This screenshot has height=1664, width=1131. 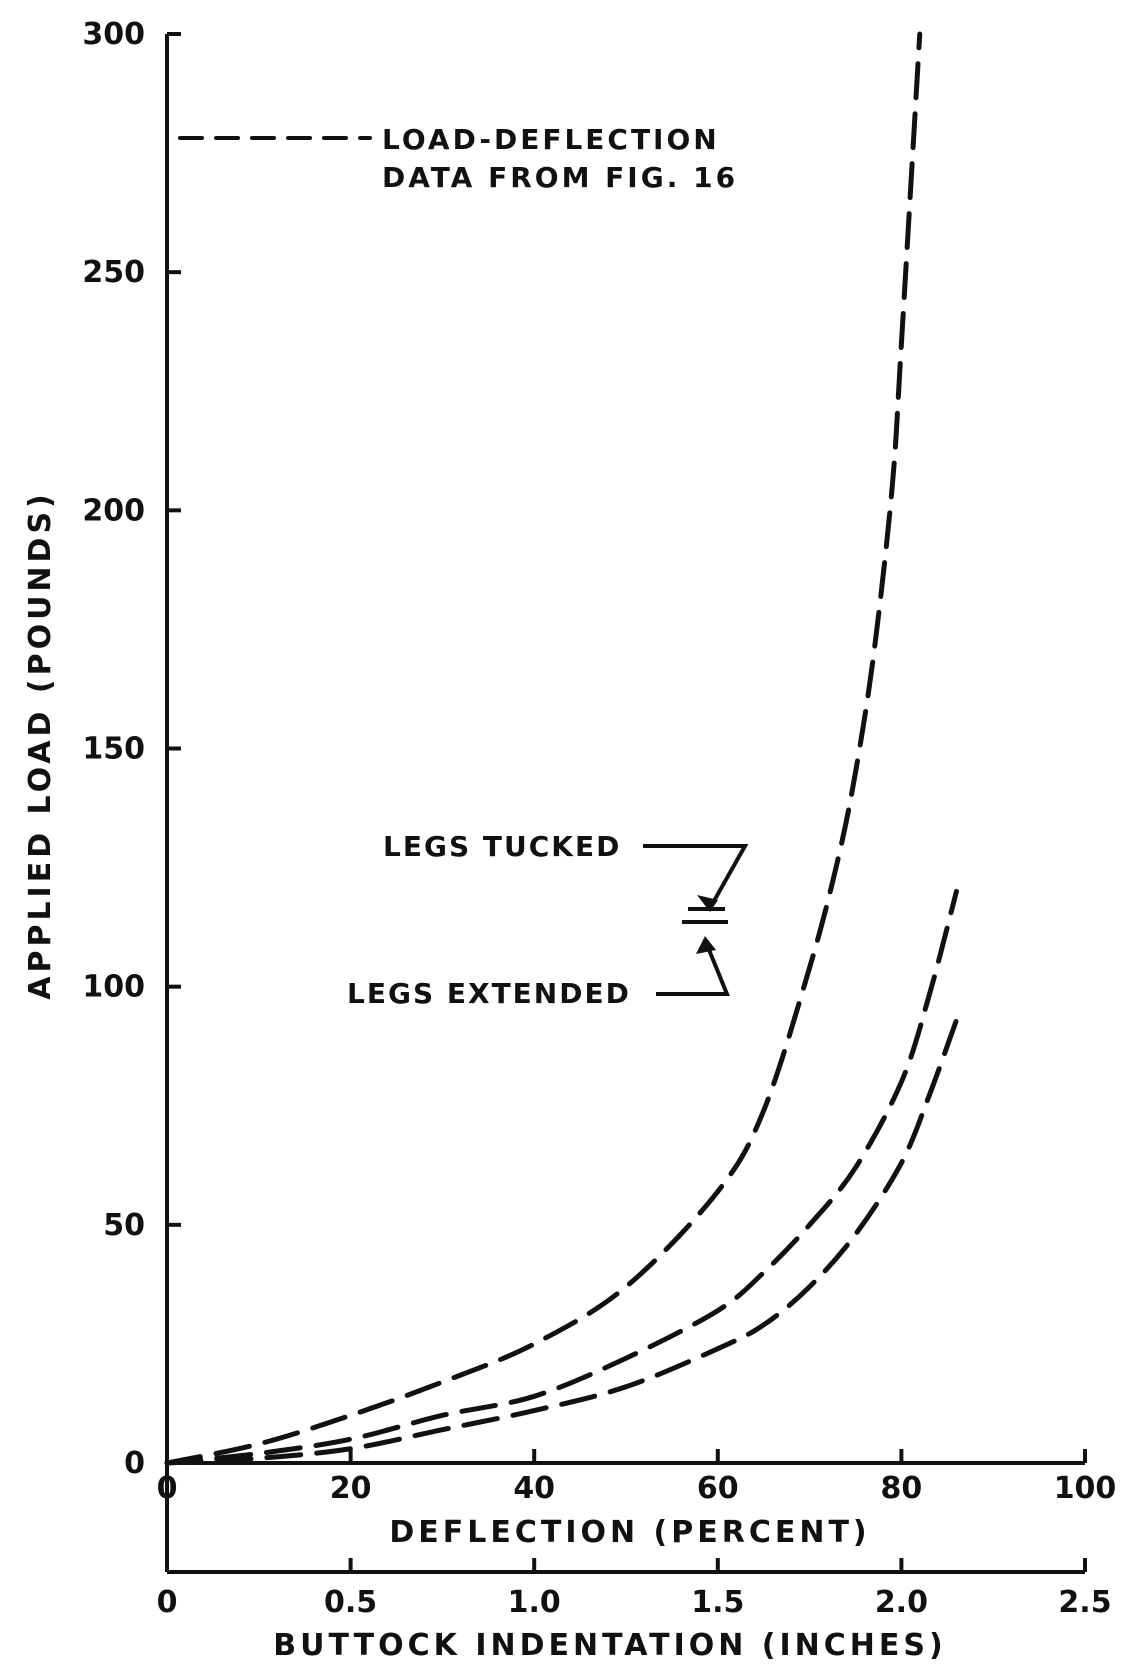 What do you see at coordinates (637, 1477) in the screenshot?
I see `x-ticks: 0 20 40 60 80 100` at bounding box center [637, 1477].